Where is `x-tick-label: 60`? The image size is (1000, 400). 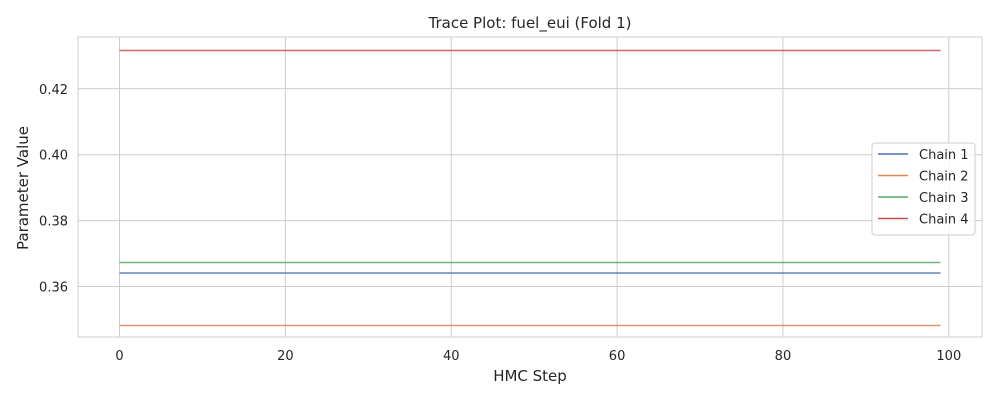 x-tick-label: 60 is located at coordinates (617, 356).